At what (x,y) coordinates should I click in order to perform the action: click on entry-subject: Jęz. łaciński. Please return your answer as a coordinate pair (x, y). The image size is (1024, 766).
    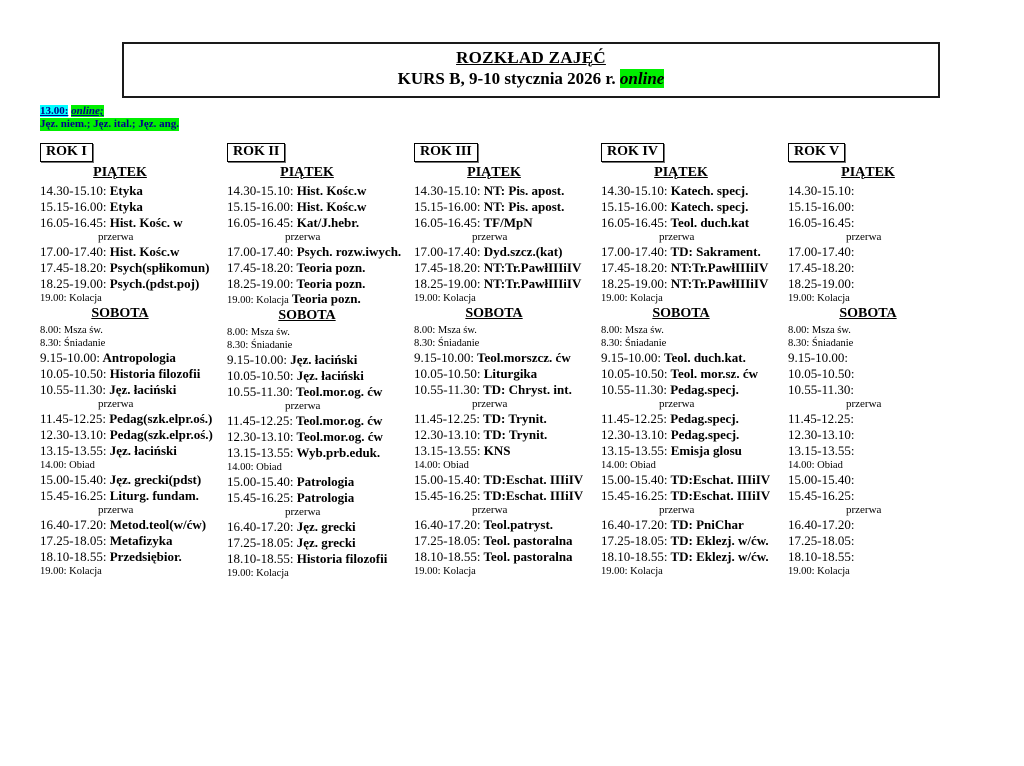
    Looking at the image, I should click on (328, 375).